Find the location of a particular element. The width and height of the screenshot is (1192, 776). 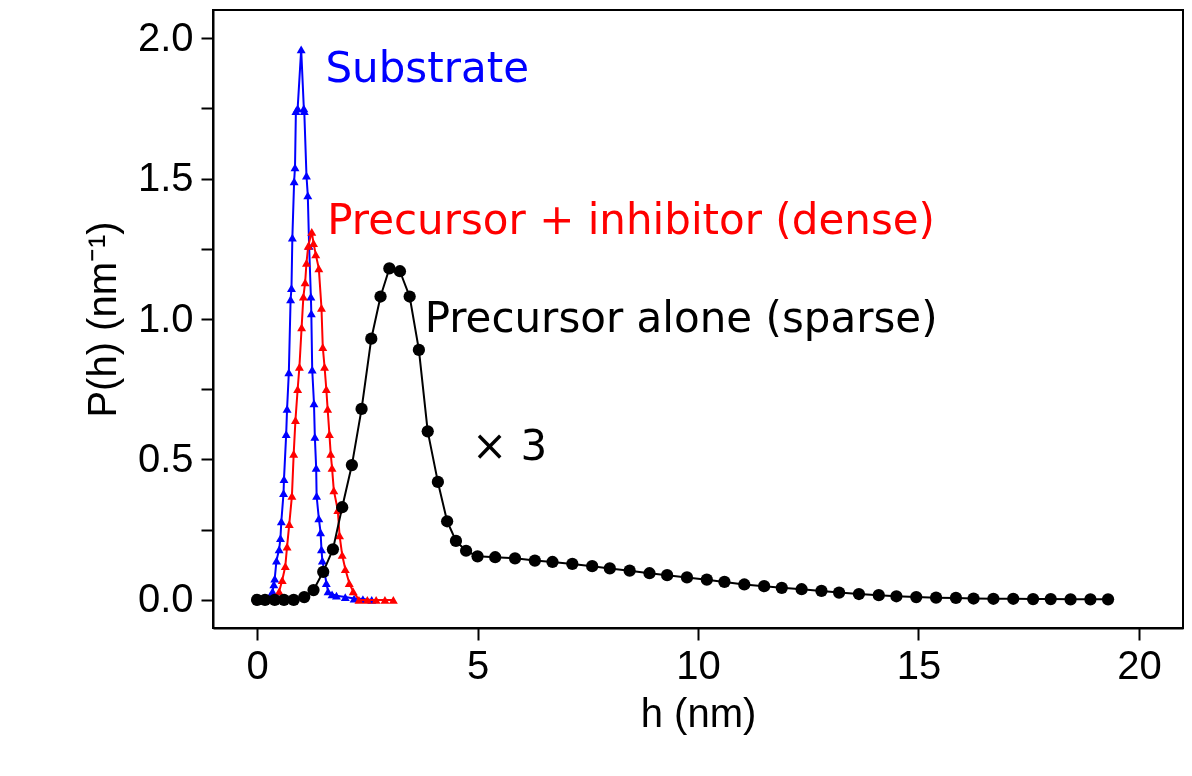

y-axis-title: P(h) (nm⁻¹) is located at coordinates (101, 319).